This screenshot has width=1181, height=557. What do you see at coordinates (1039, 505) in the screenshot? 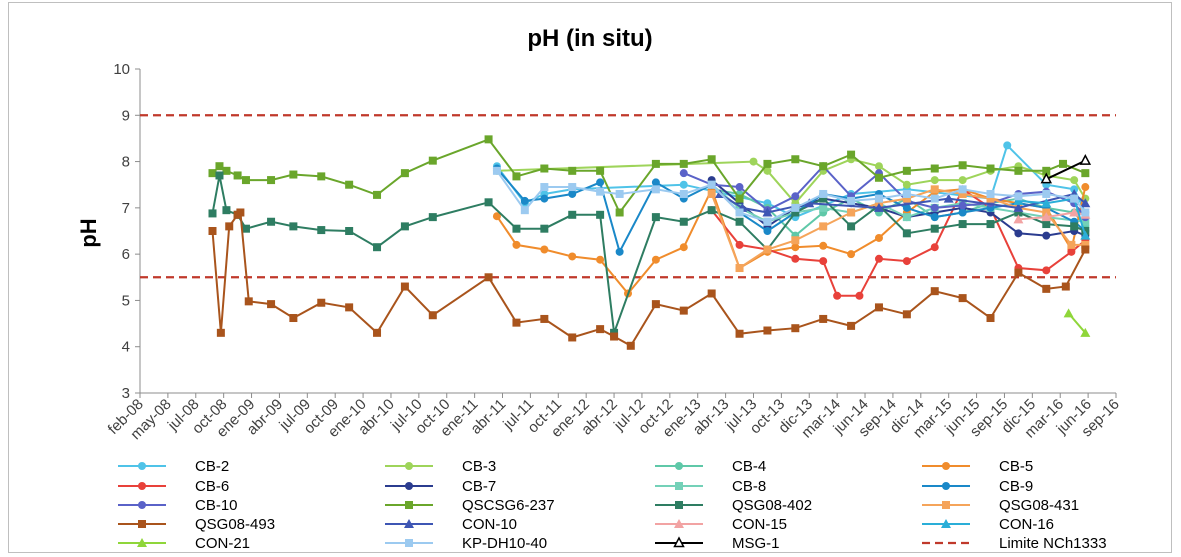
I see `legend-label: QSG08-431` at bounding box center [1039, 505].